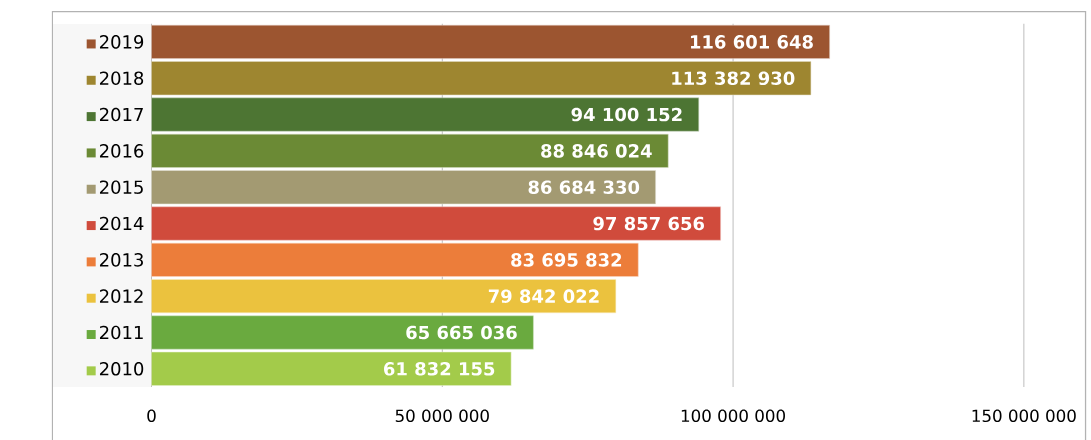  What do you see at coordinates (121, 114) in the screenshot?
I see `y-tick-label: 2017` at bounding box center [121, 114].